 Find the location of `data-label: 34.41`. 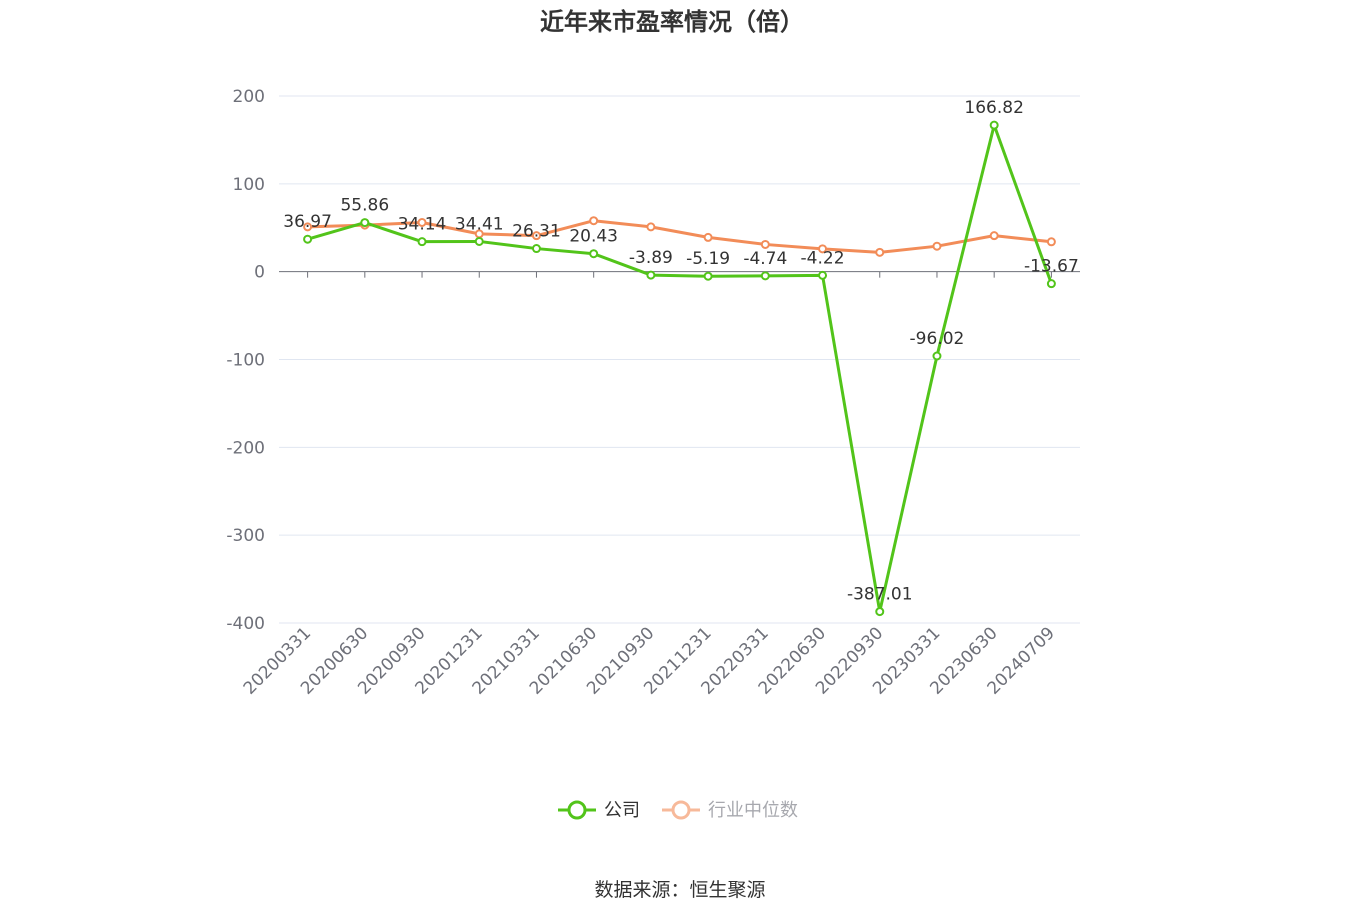

data-label: 34.41 is located at coordinates (479, 224).